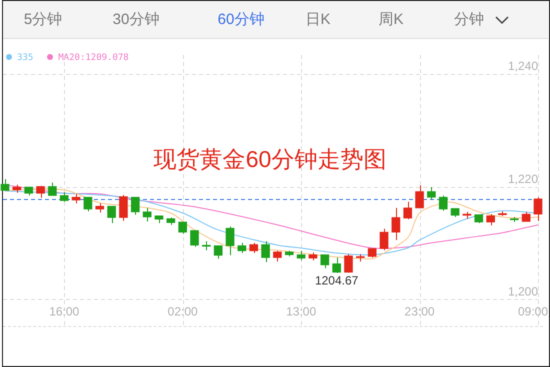 Image resolution: width=550 pixels, height=367 pixels. I want to click on text: 现货黄金60分钟走势图, so click(270, 159).